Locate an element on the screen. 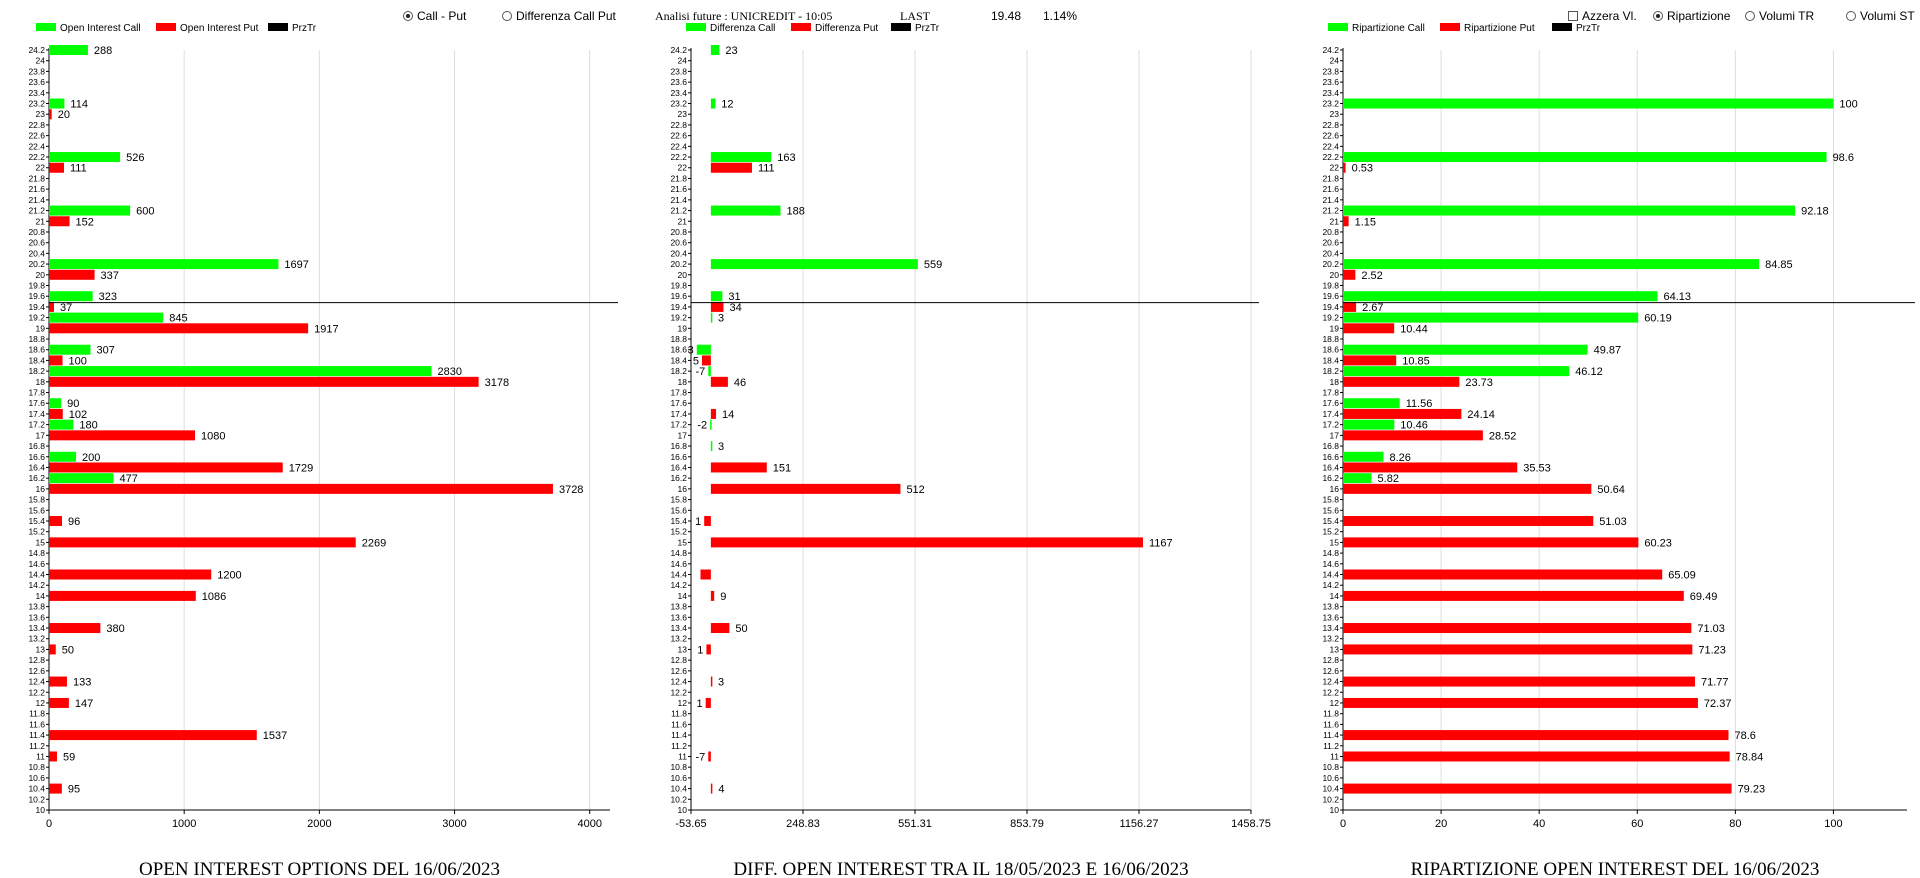 Image resolution: width=1920 pixels, height=878 pixels. rip-y-tick-label: 17.4 is located at coordinates (1330, 414).